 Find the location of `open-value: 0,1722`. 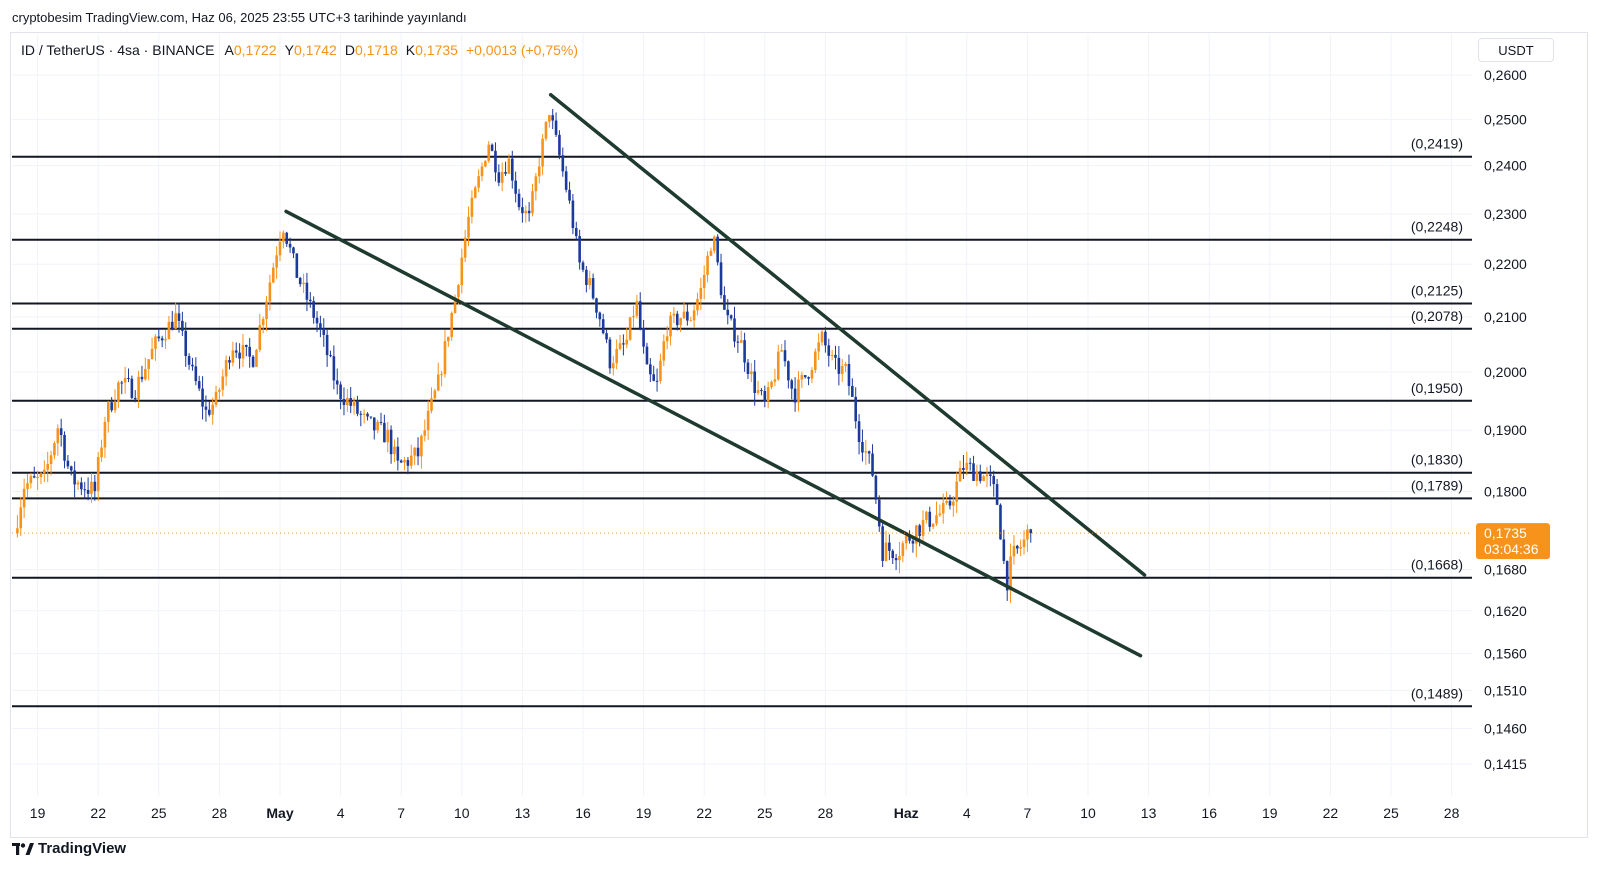

open-value: 0,1722 is located at coordinates (255, 50).